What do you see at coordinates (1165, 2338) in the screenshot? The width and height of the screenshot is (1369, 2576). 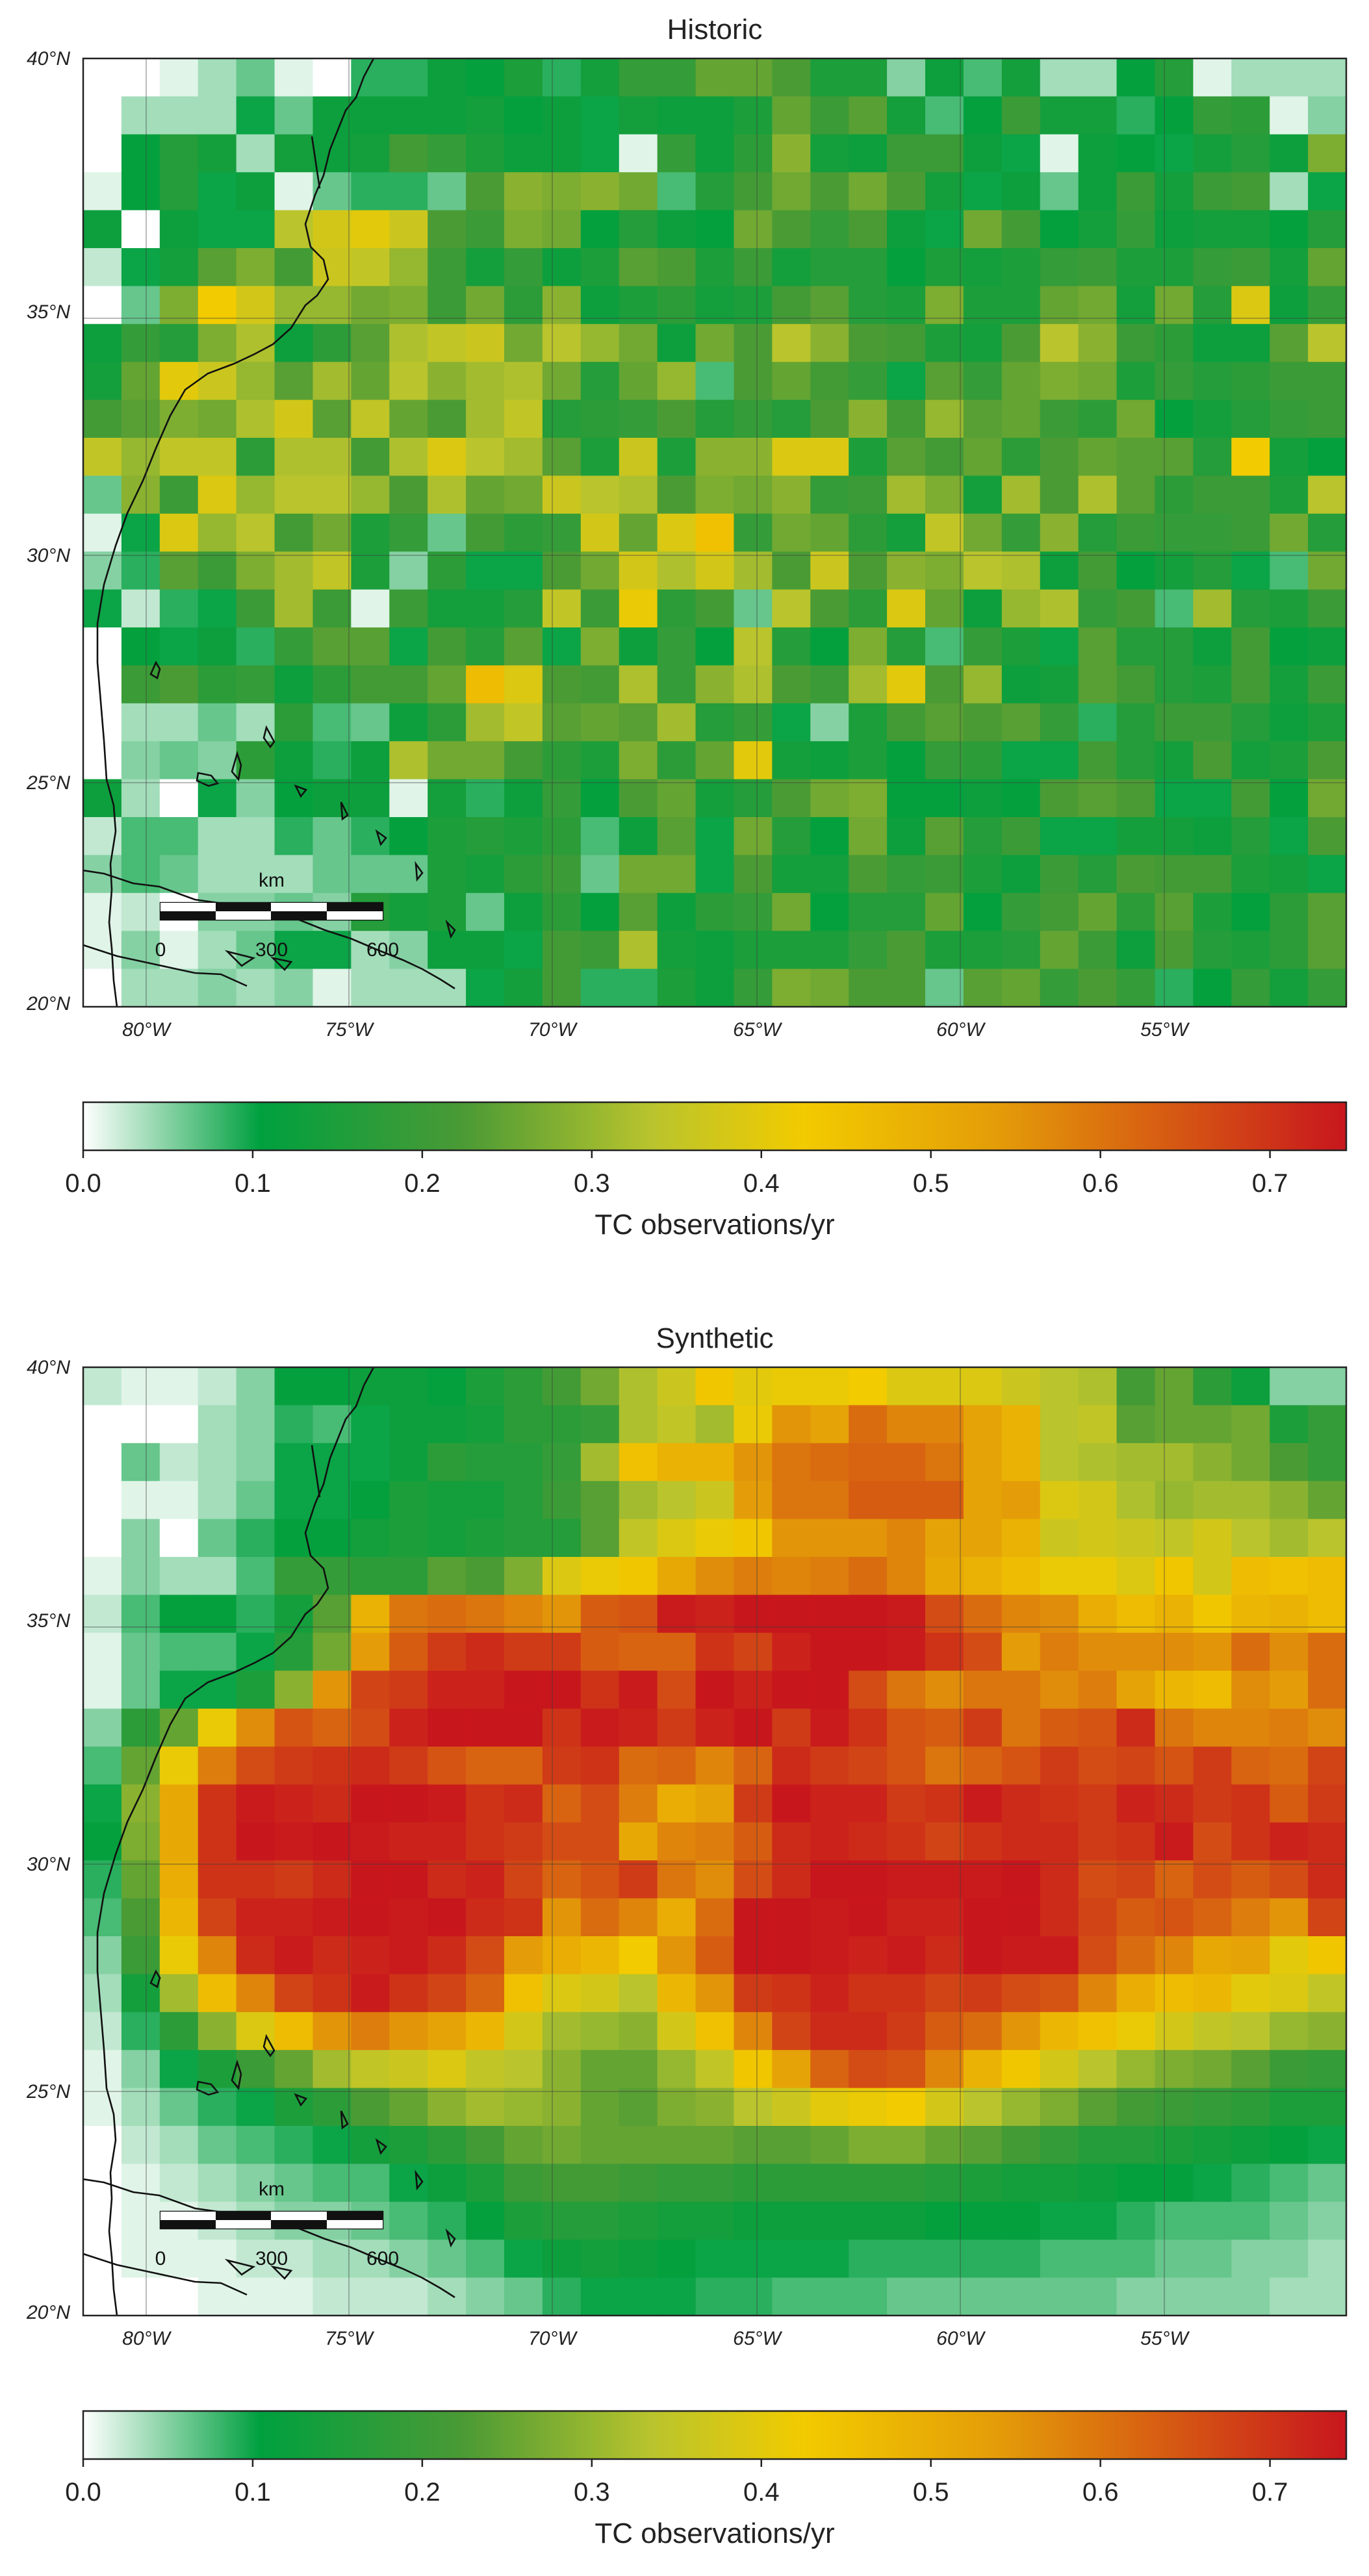 I see `lon-label-55w: 55°W` at bounding box center [1165, 2338].